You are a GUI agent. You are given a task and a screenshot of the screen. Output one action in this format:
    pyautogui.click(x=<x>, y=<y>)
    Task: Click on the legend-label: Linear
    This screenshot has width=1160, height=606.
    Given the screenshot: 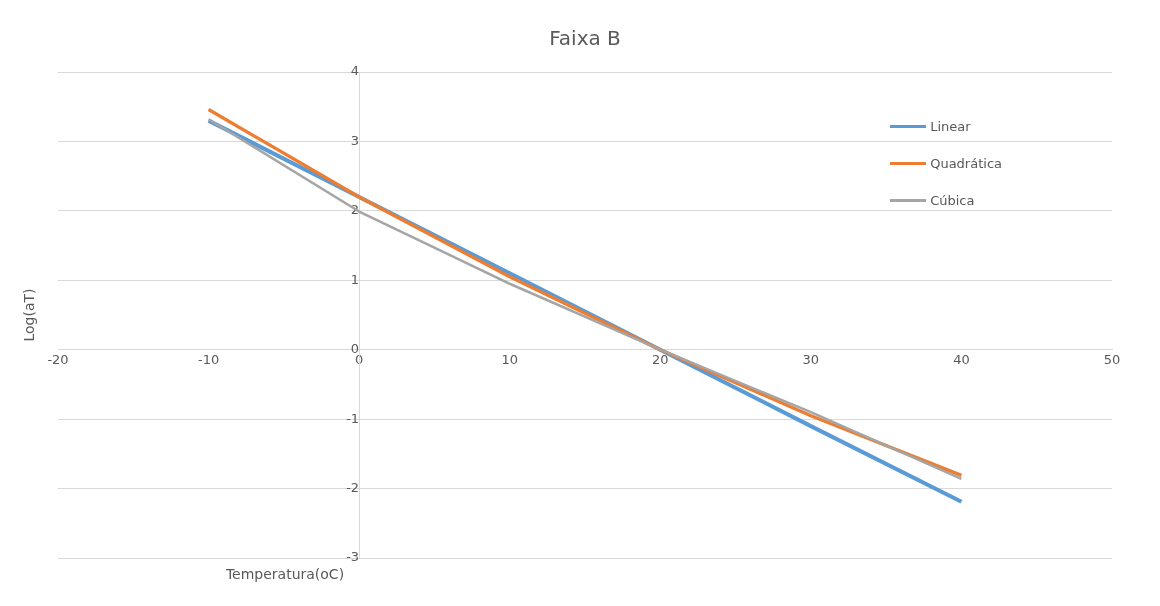 What is the action you would take?
    pyautogui.click(x=950, y=126)
    